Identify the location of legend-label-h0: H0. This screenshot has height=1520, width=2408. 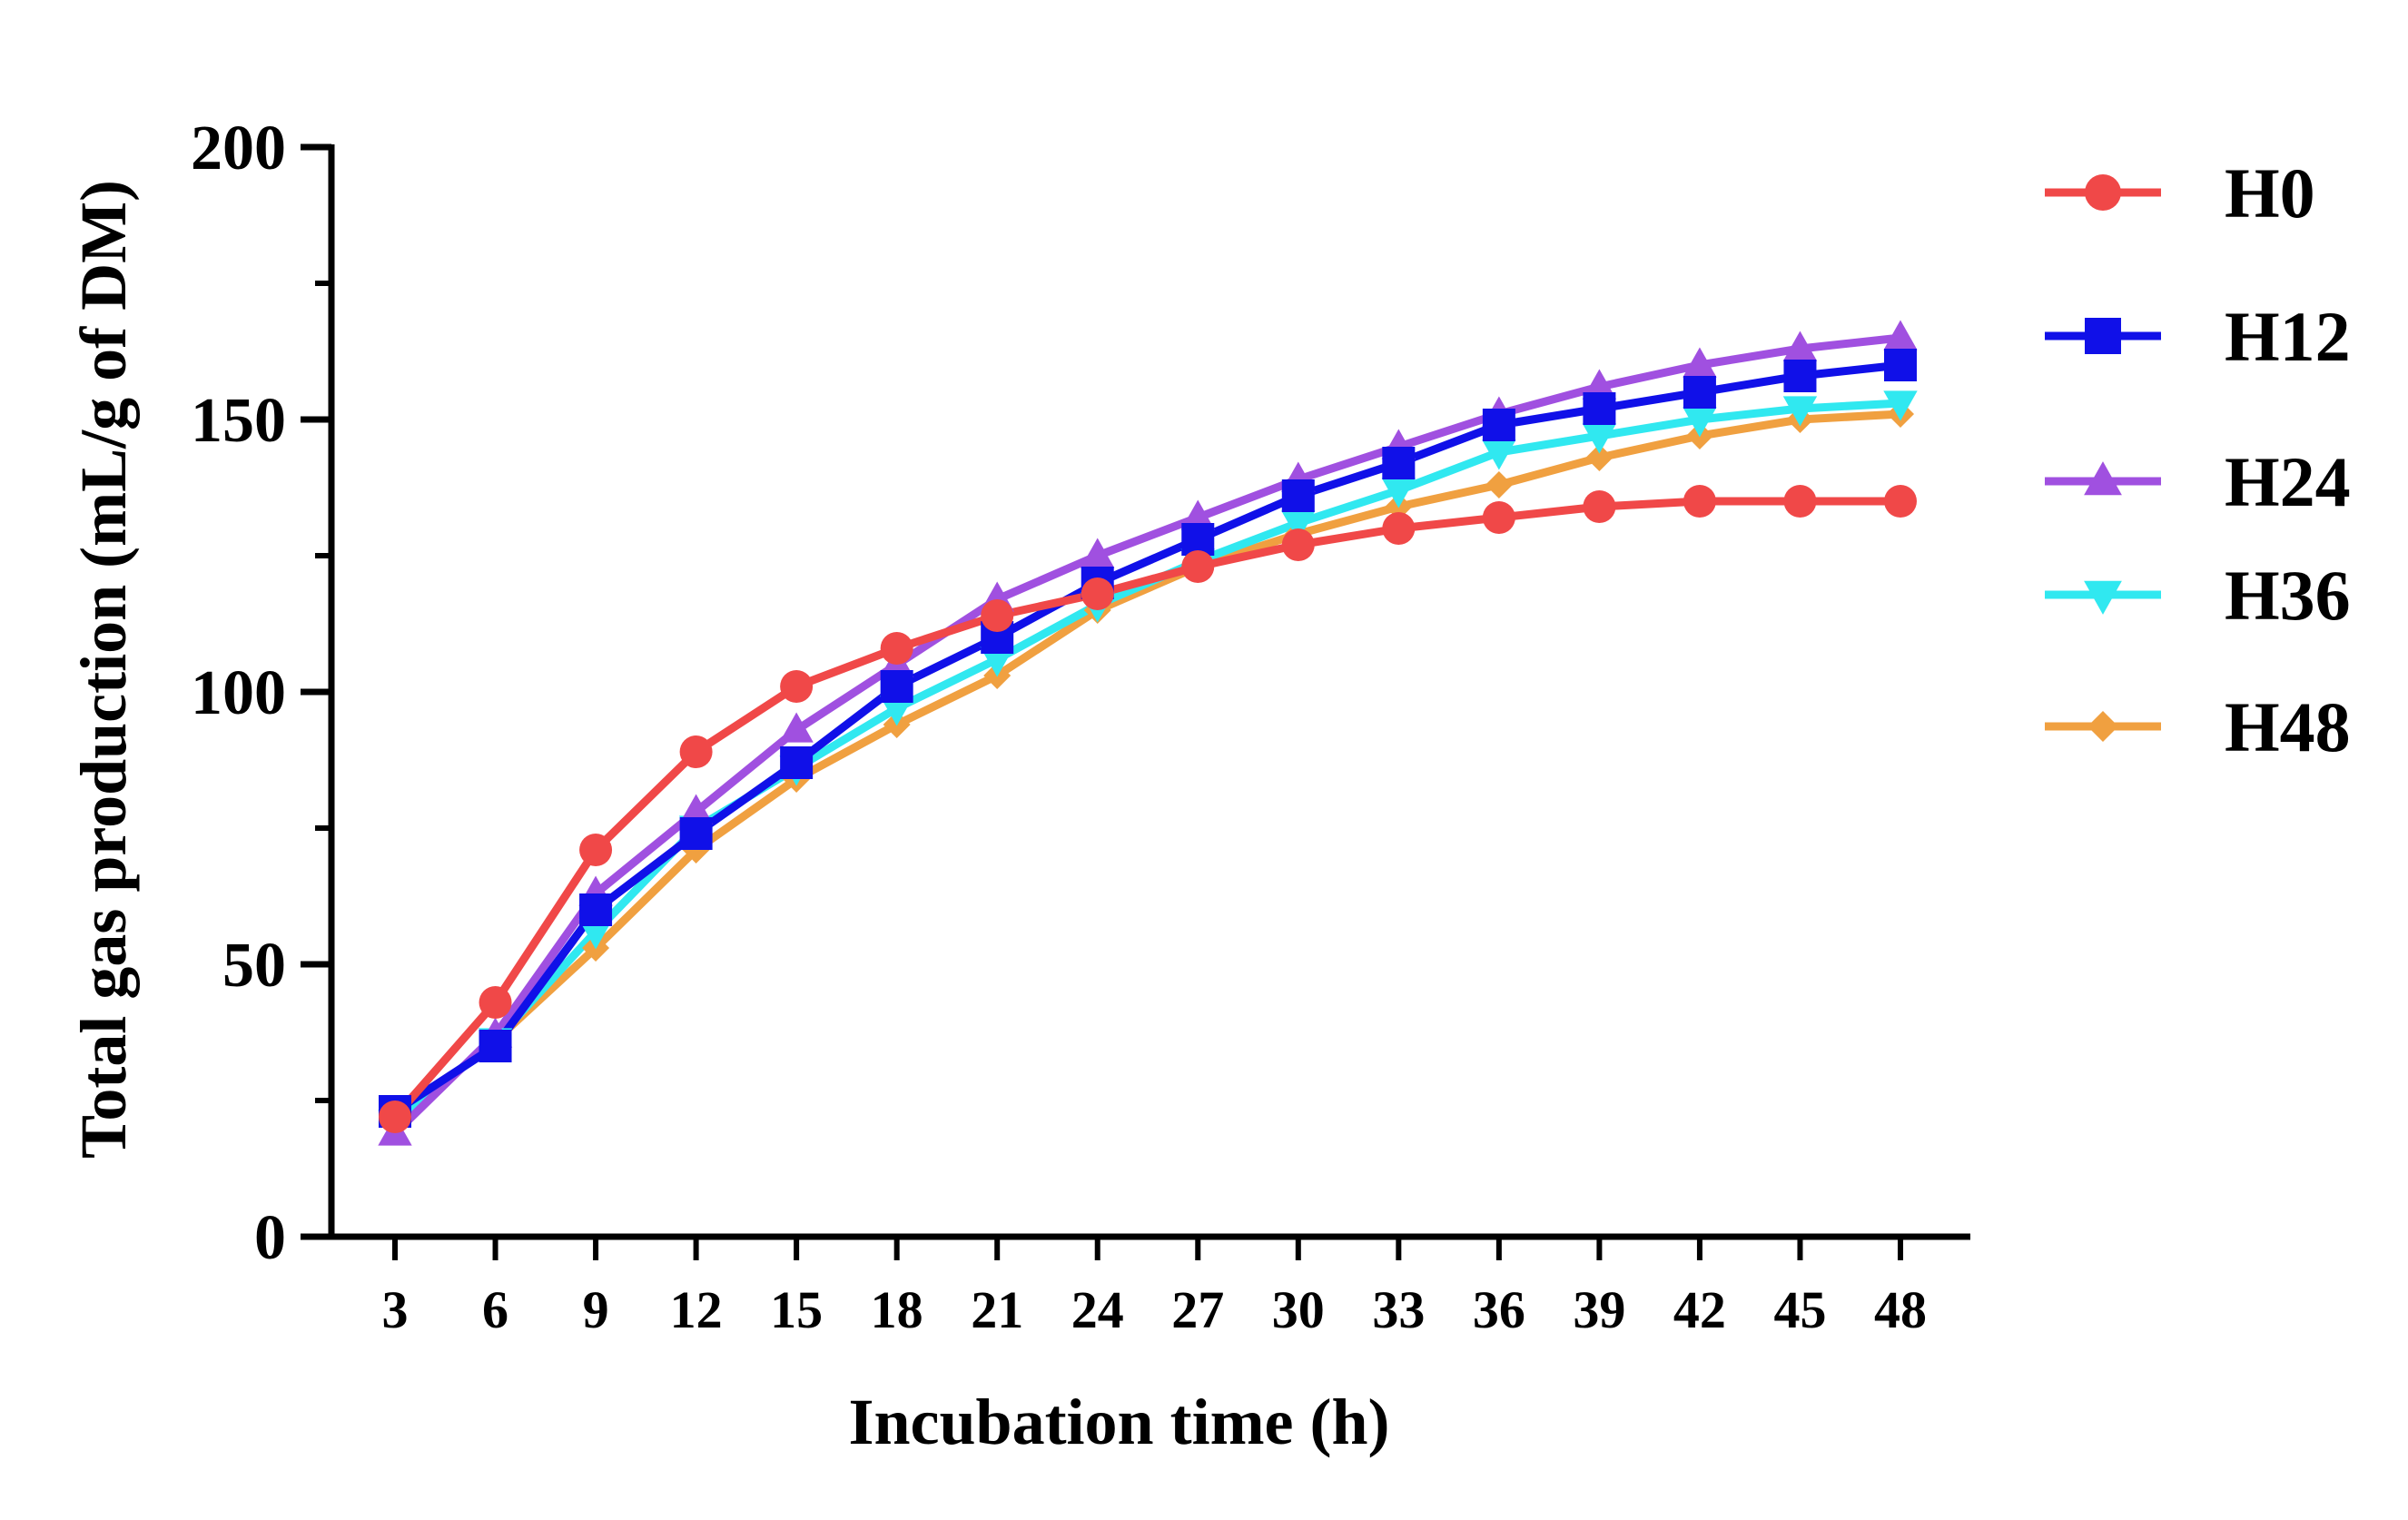
(2270, 192).